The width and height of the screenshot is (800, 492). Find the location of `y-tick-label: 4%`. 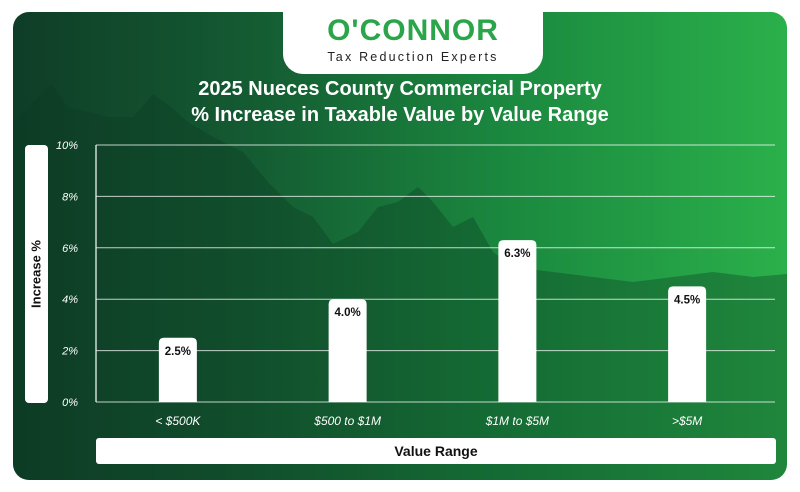

y-tick-label: 4% is located at coordinates (70, 300).